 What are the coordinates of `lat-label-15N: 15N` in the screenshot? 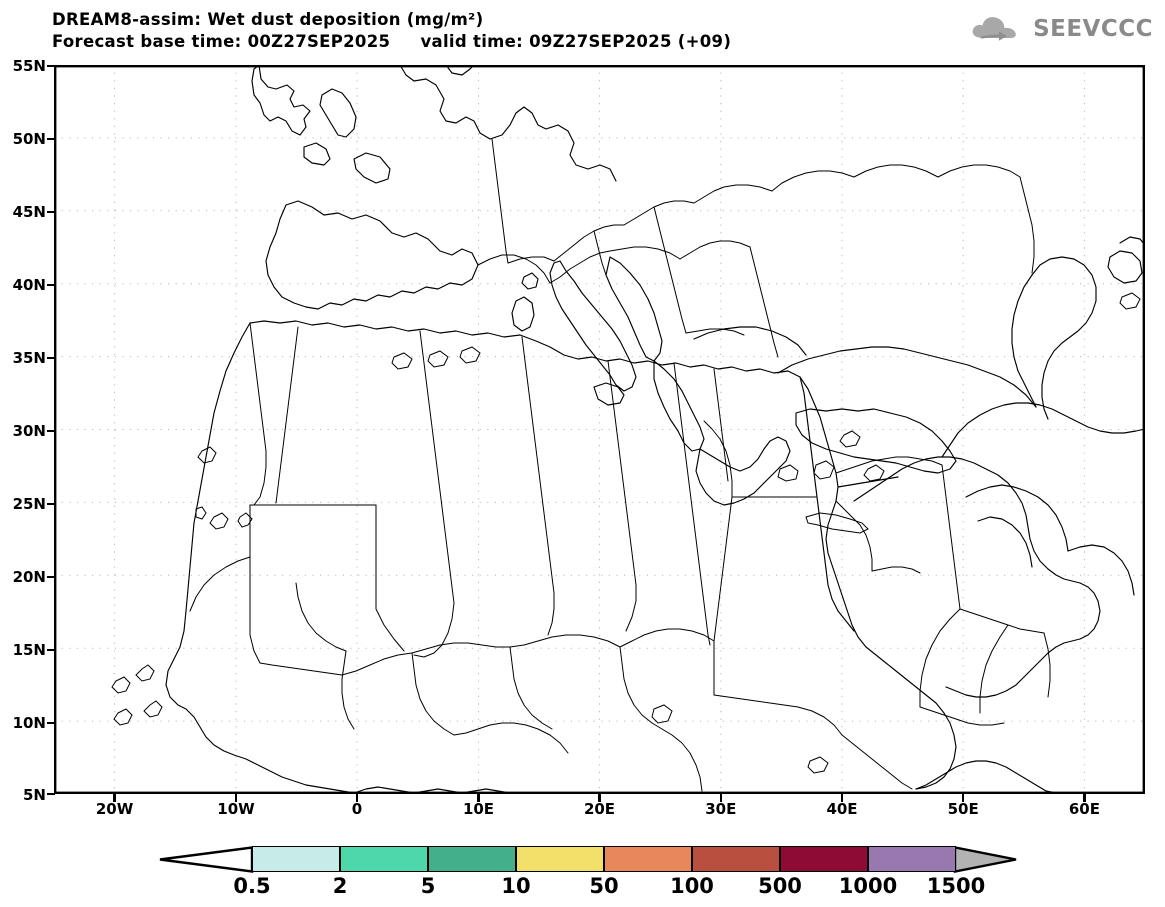 It's located at (29, 650).